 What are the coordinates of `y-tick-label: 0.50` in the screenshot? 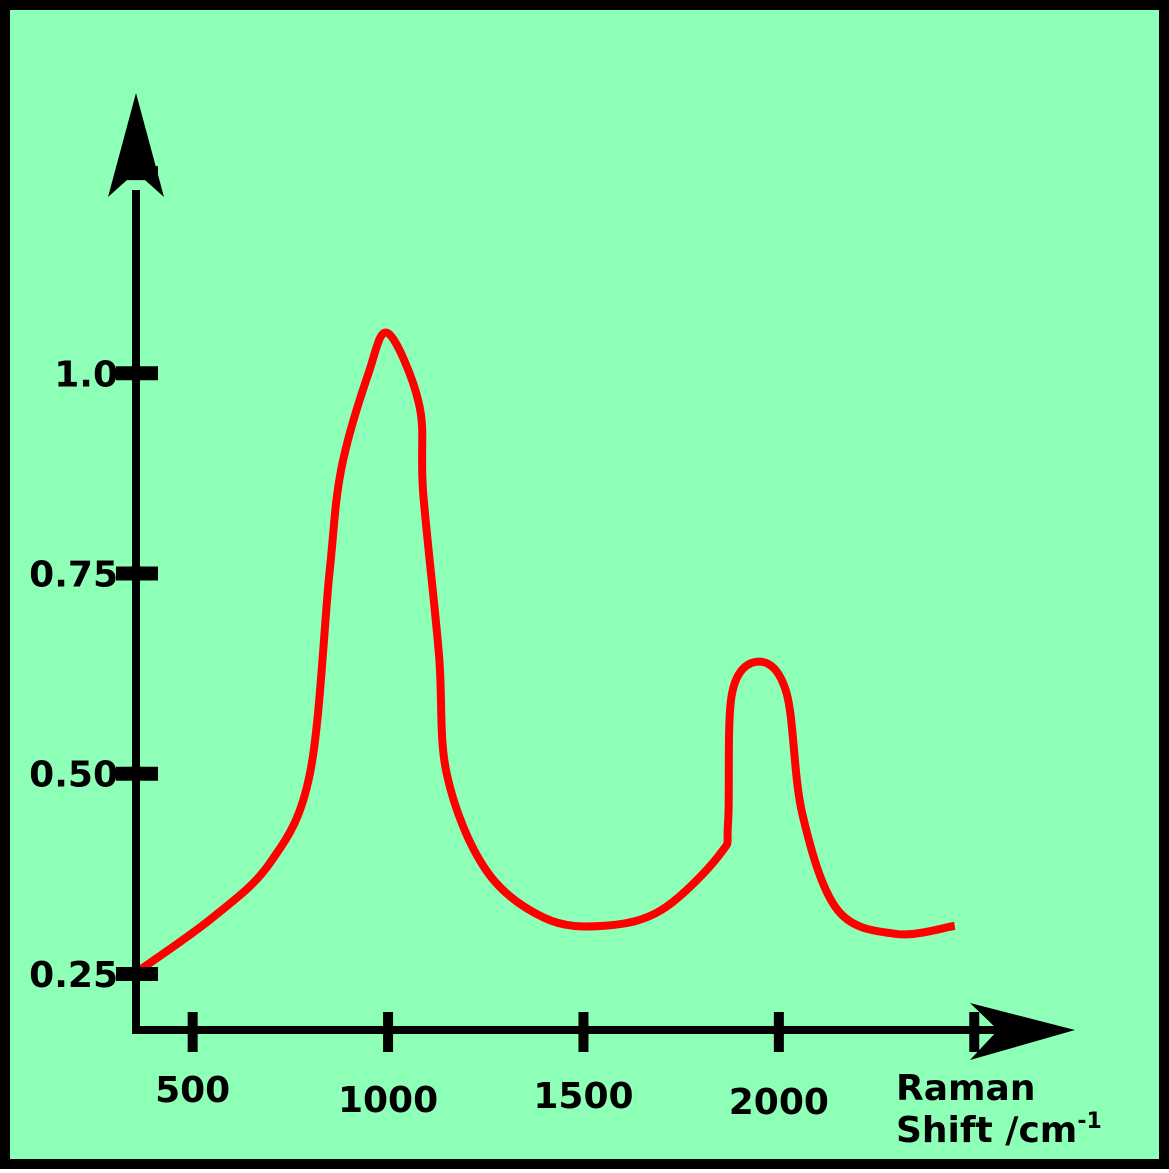 It's located at (73, 775).